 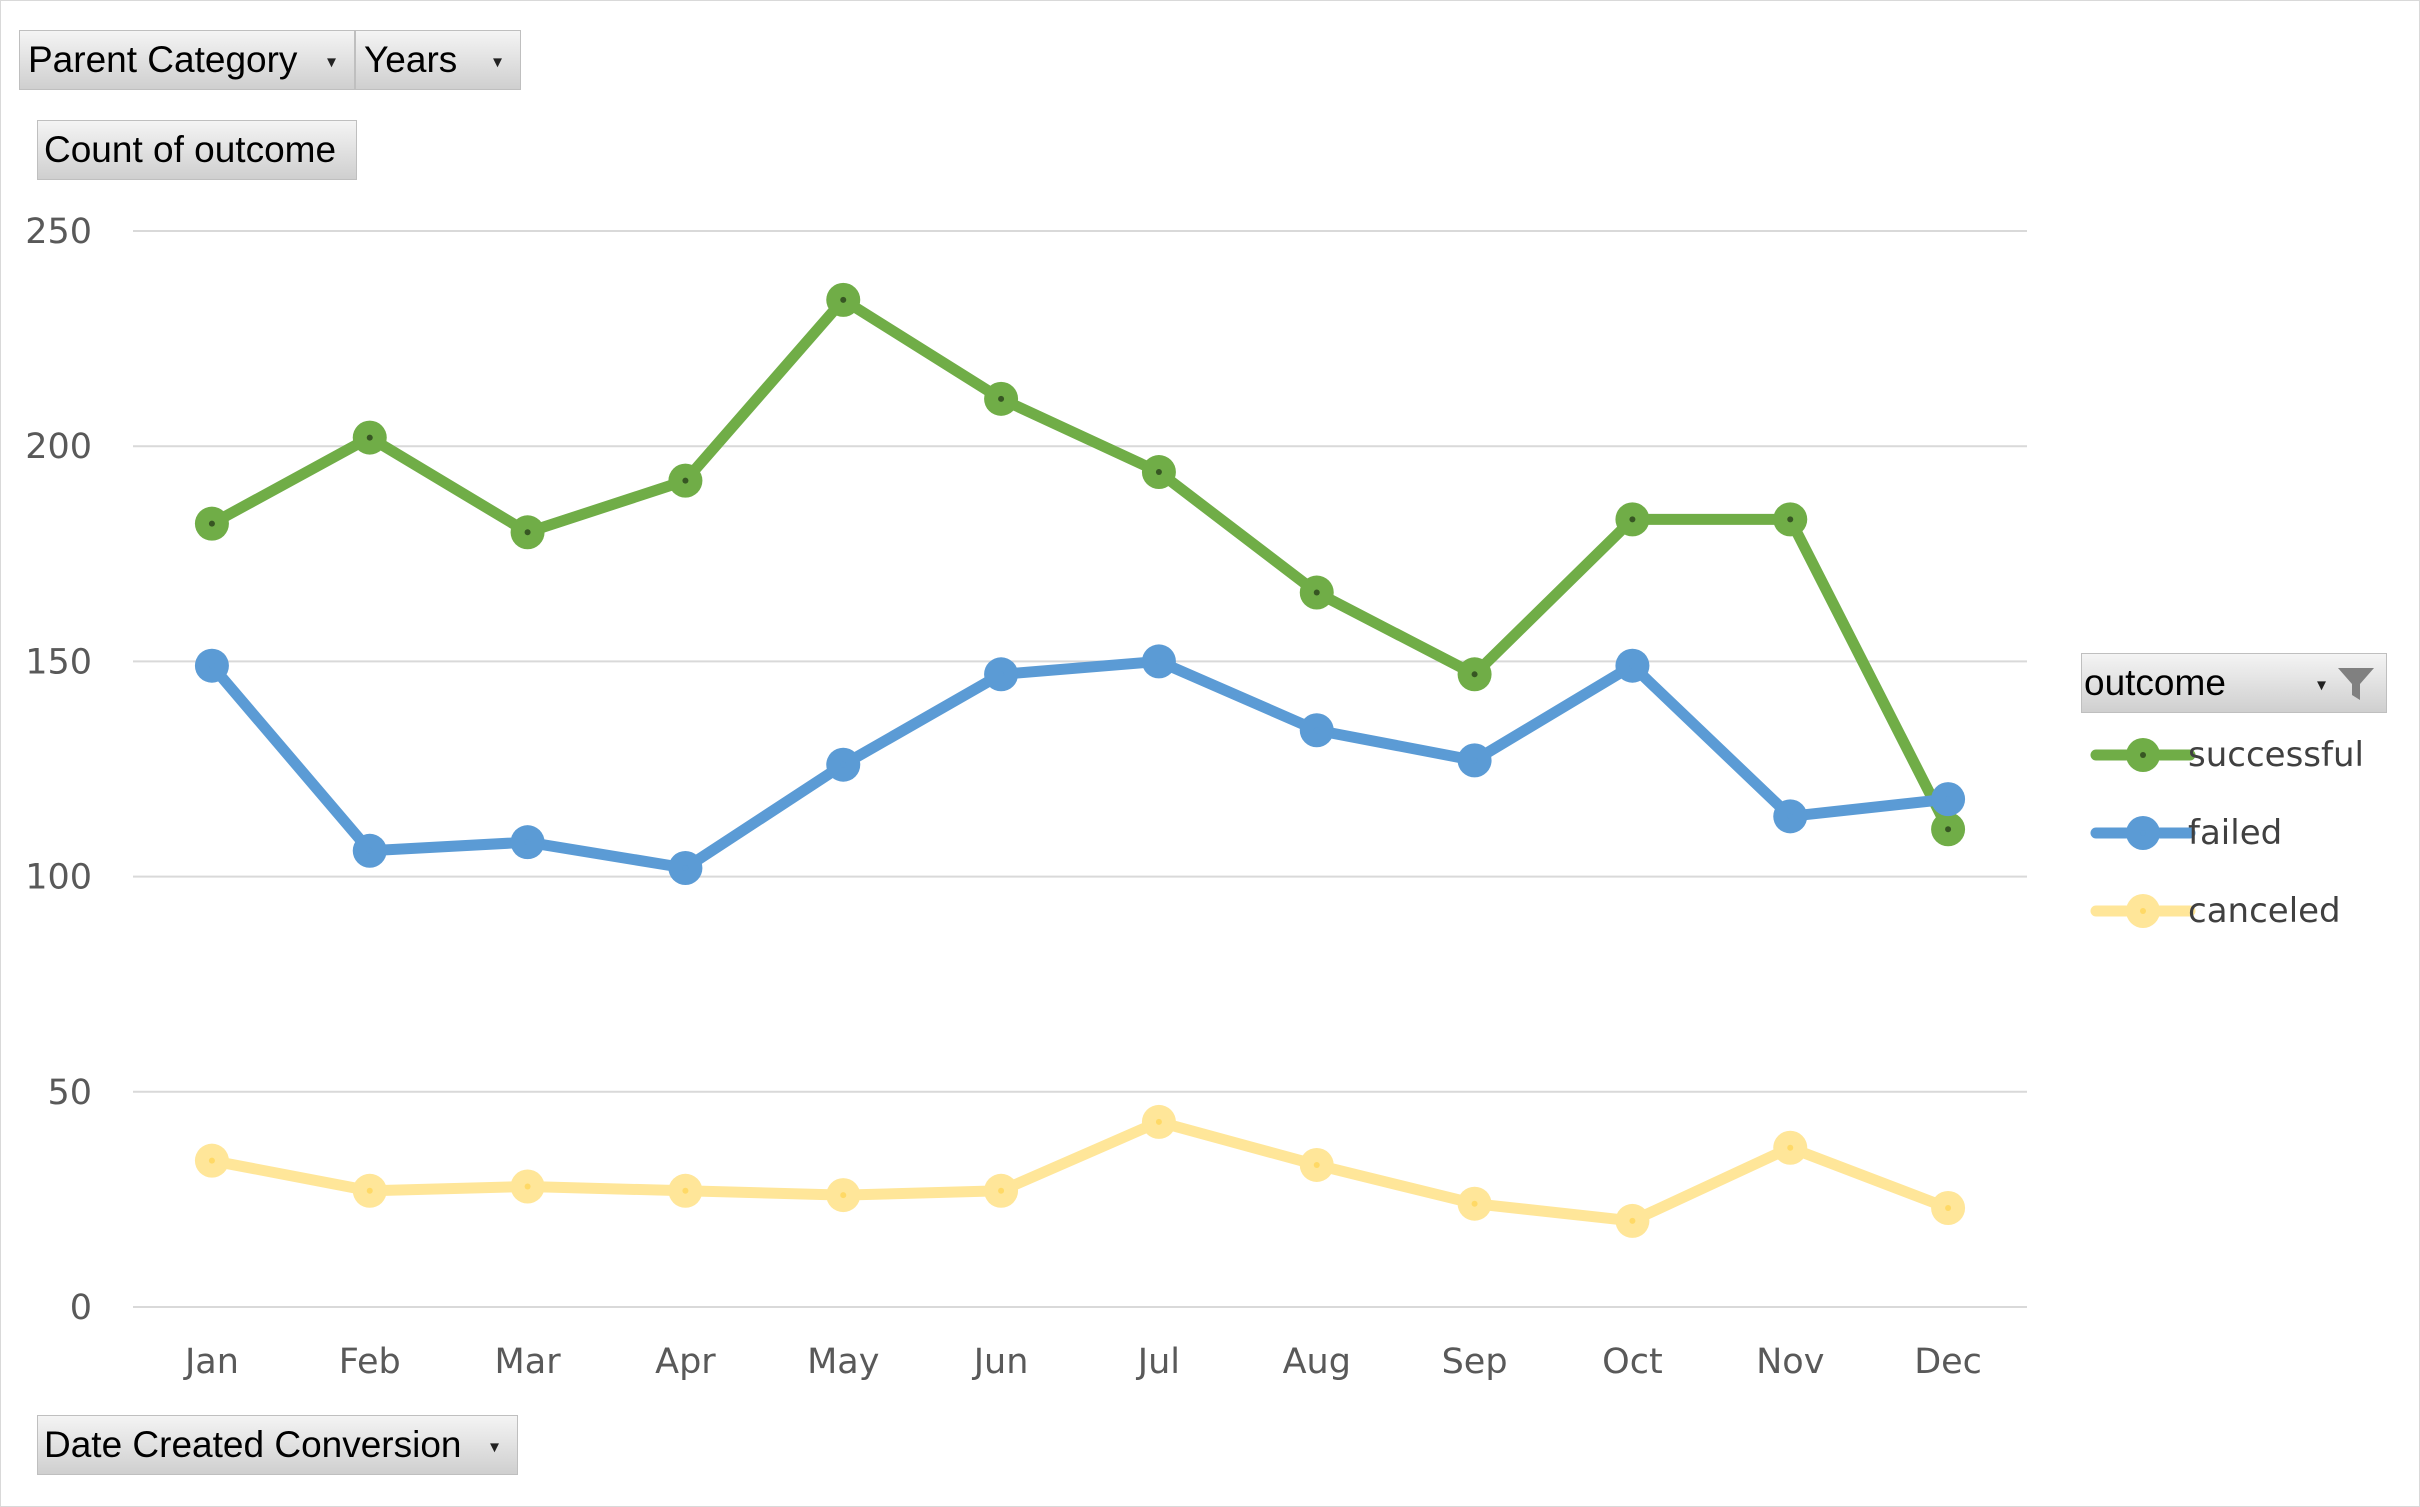 I want to click on y-tick-label: 200, so click(x=58, y=447).